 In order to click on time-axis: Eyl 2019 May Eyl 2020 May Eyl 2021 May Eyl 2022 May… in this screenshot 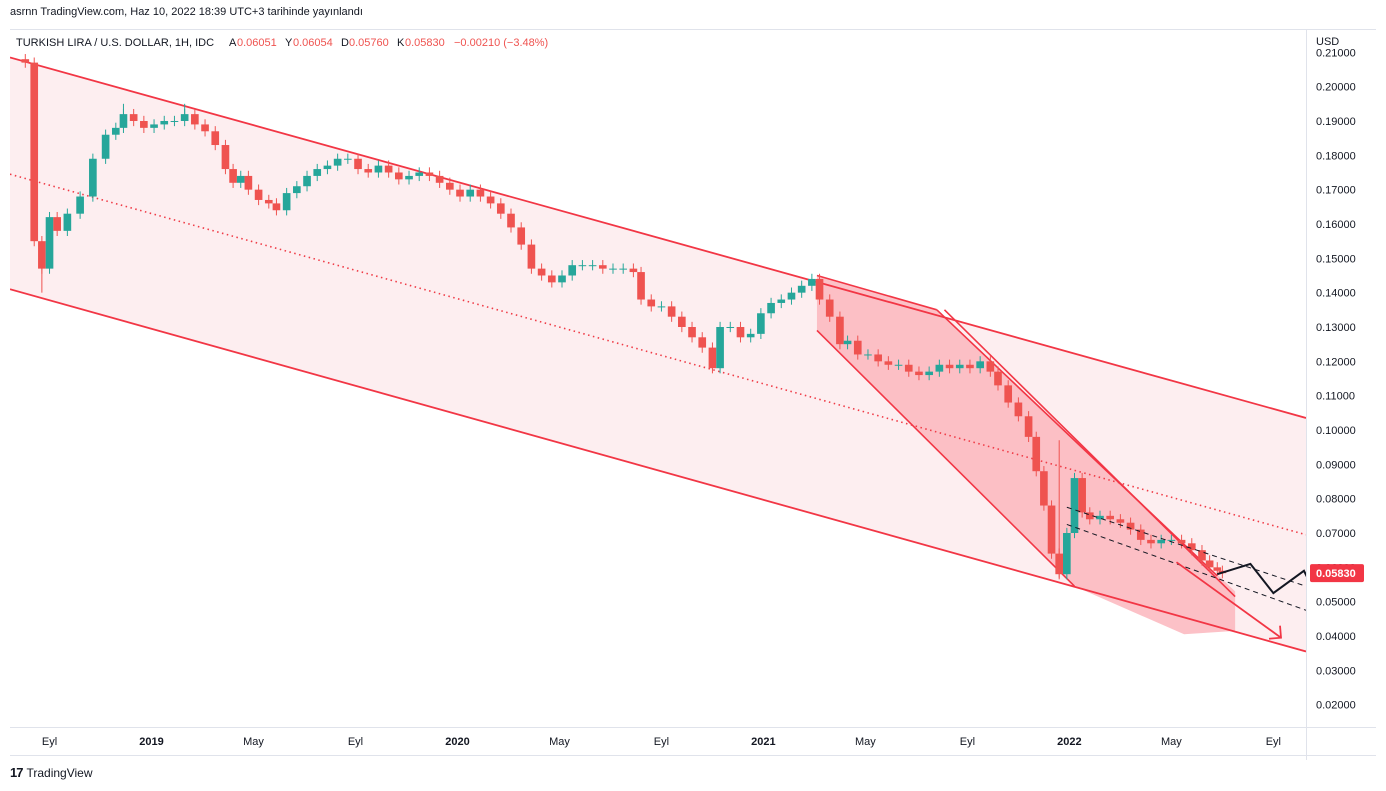, I will do `click(661, 742)`.